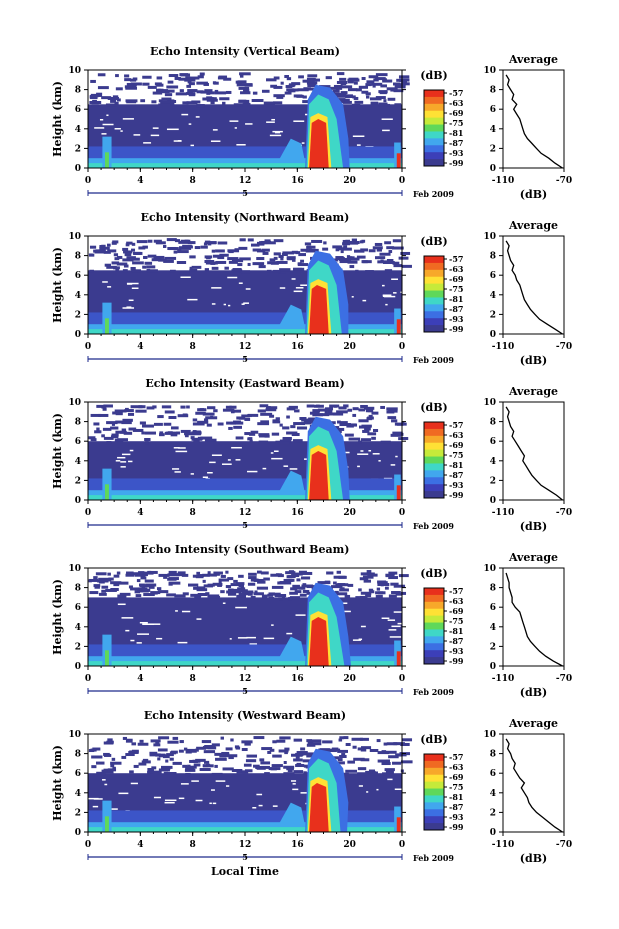  Describe the element at coordinates (456, 787) in the screenshot. I see `colorbar-tick-label: -75` at that location.